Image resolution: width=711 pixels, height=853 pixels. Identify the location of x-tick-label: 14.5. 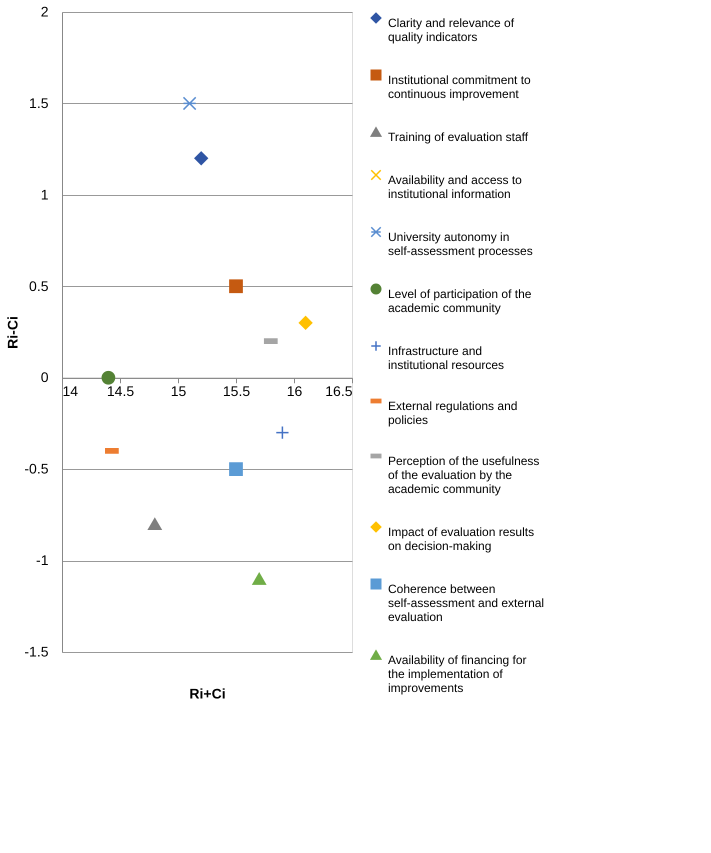
(120, 391).